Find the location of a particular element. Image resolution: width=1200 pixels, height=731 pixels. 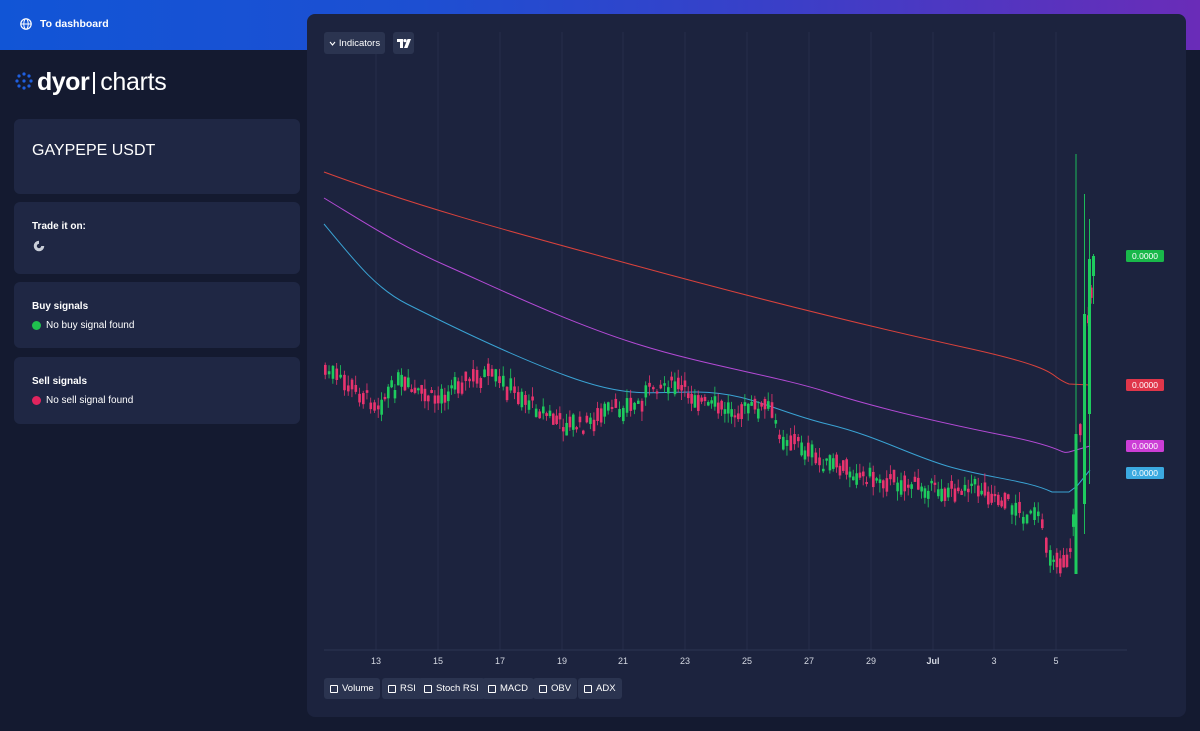

x-tick-label: 27 is located at coordinates (809, 661).